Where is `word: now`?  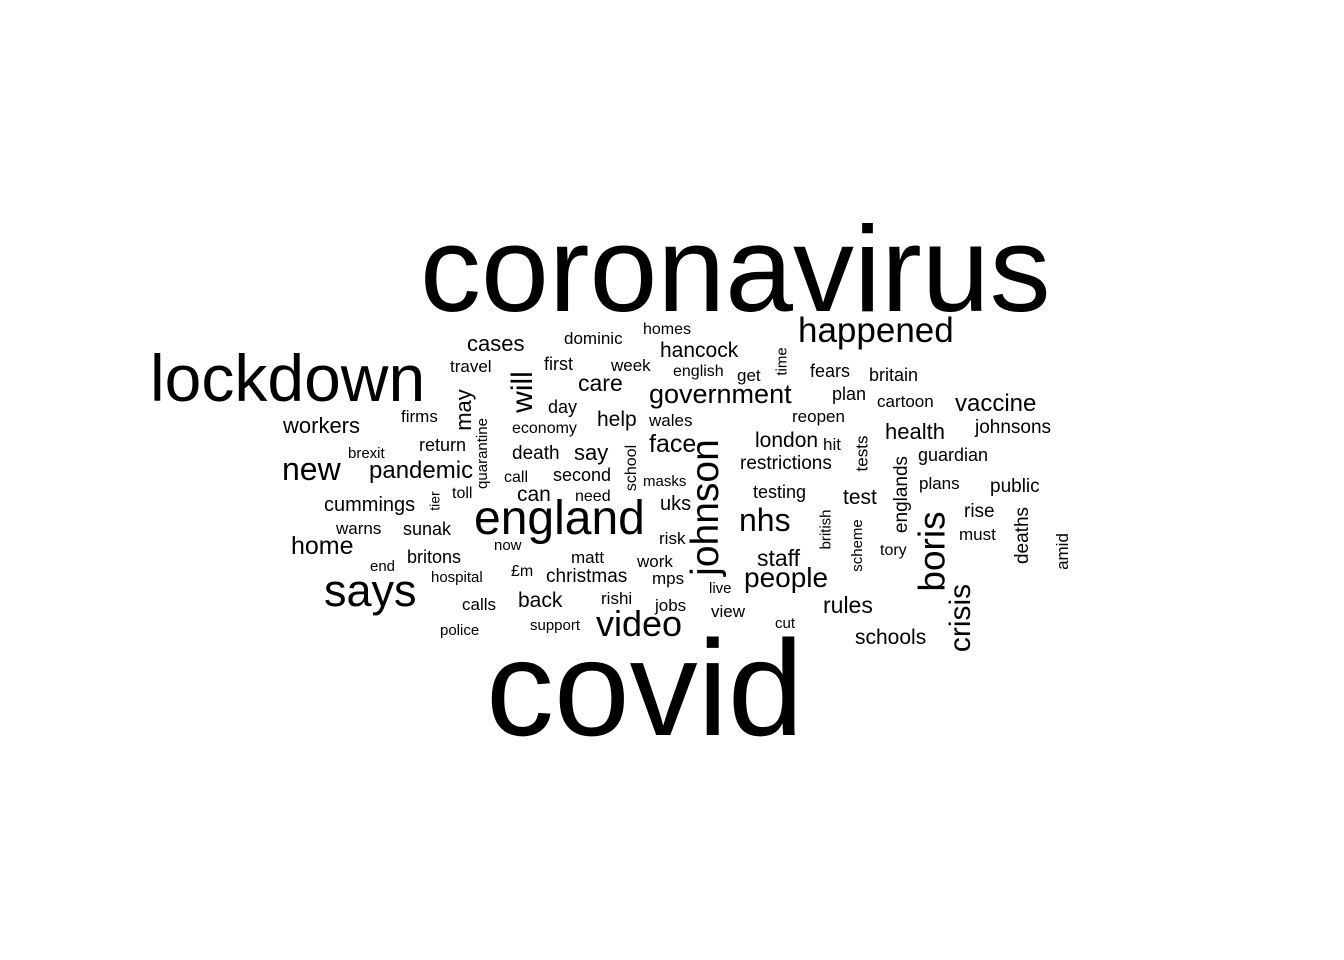
word: now is located at coordinates (508, 545).